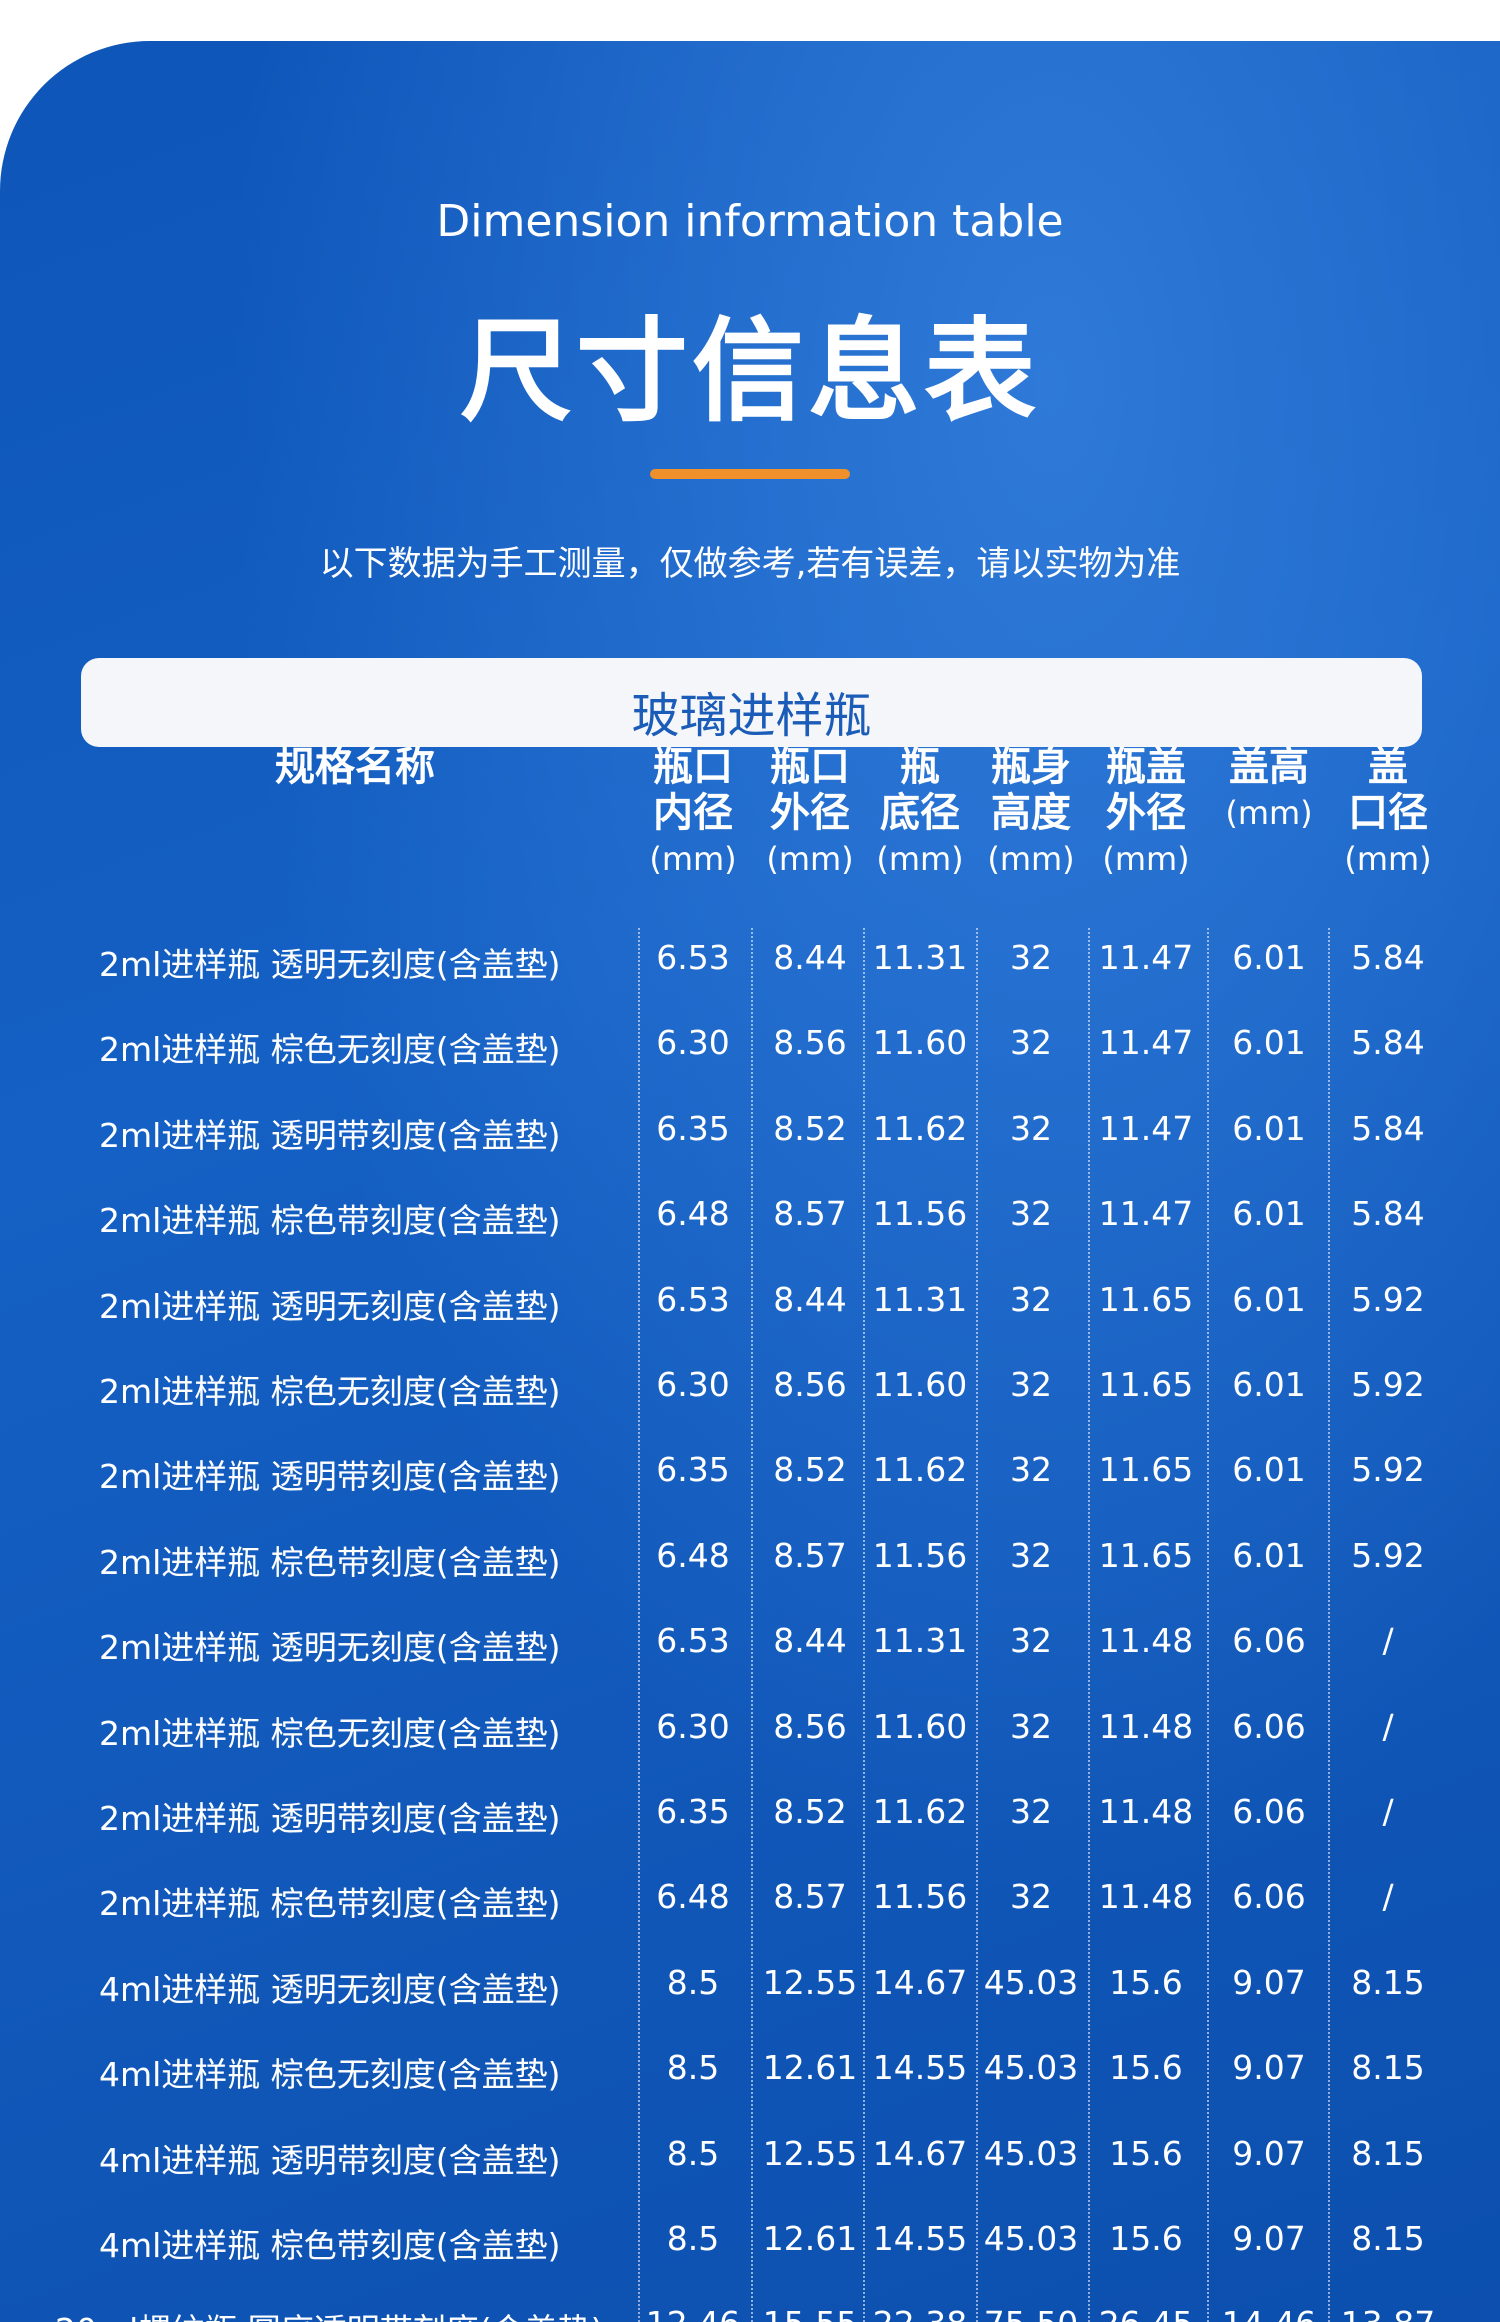 The image size is (1500, 2322). Describe the element at coordinates (810, 957) in the screenshot. I see `cell-value: 8.44` at that location.